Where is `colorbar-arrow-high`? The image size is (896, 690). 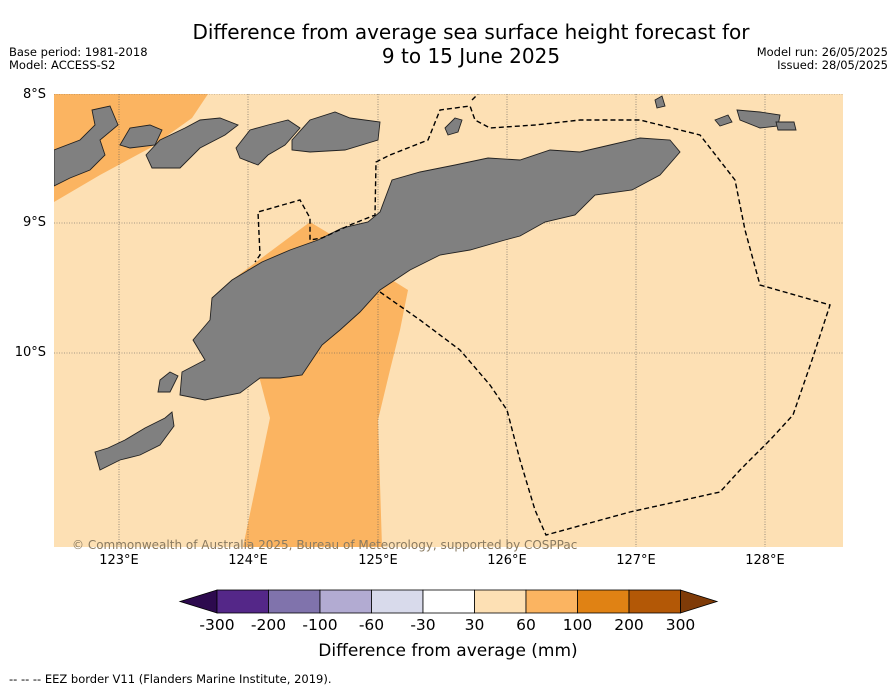
colorbar-arrow-high is located at coordinates (699, 601).